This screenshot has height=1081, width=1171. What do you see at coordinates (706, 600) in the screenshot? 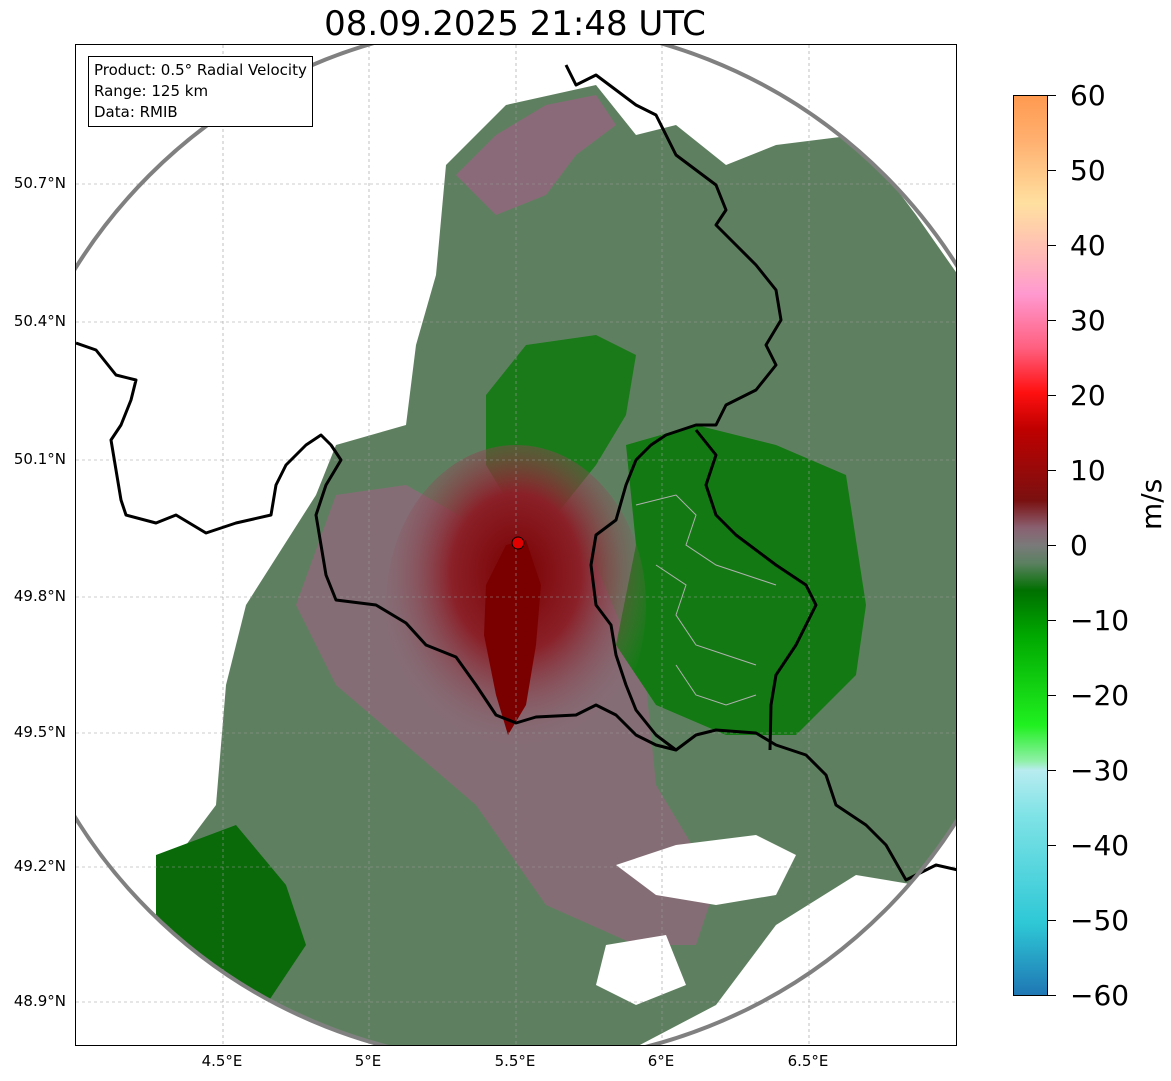
I see `district-borders` at bounding box center [706, 600].